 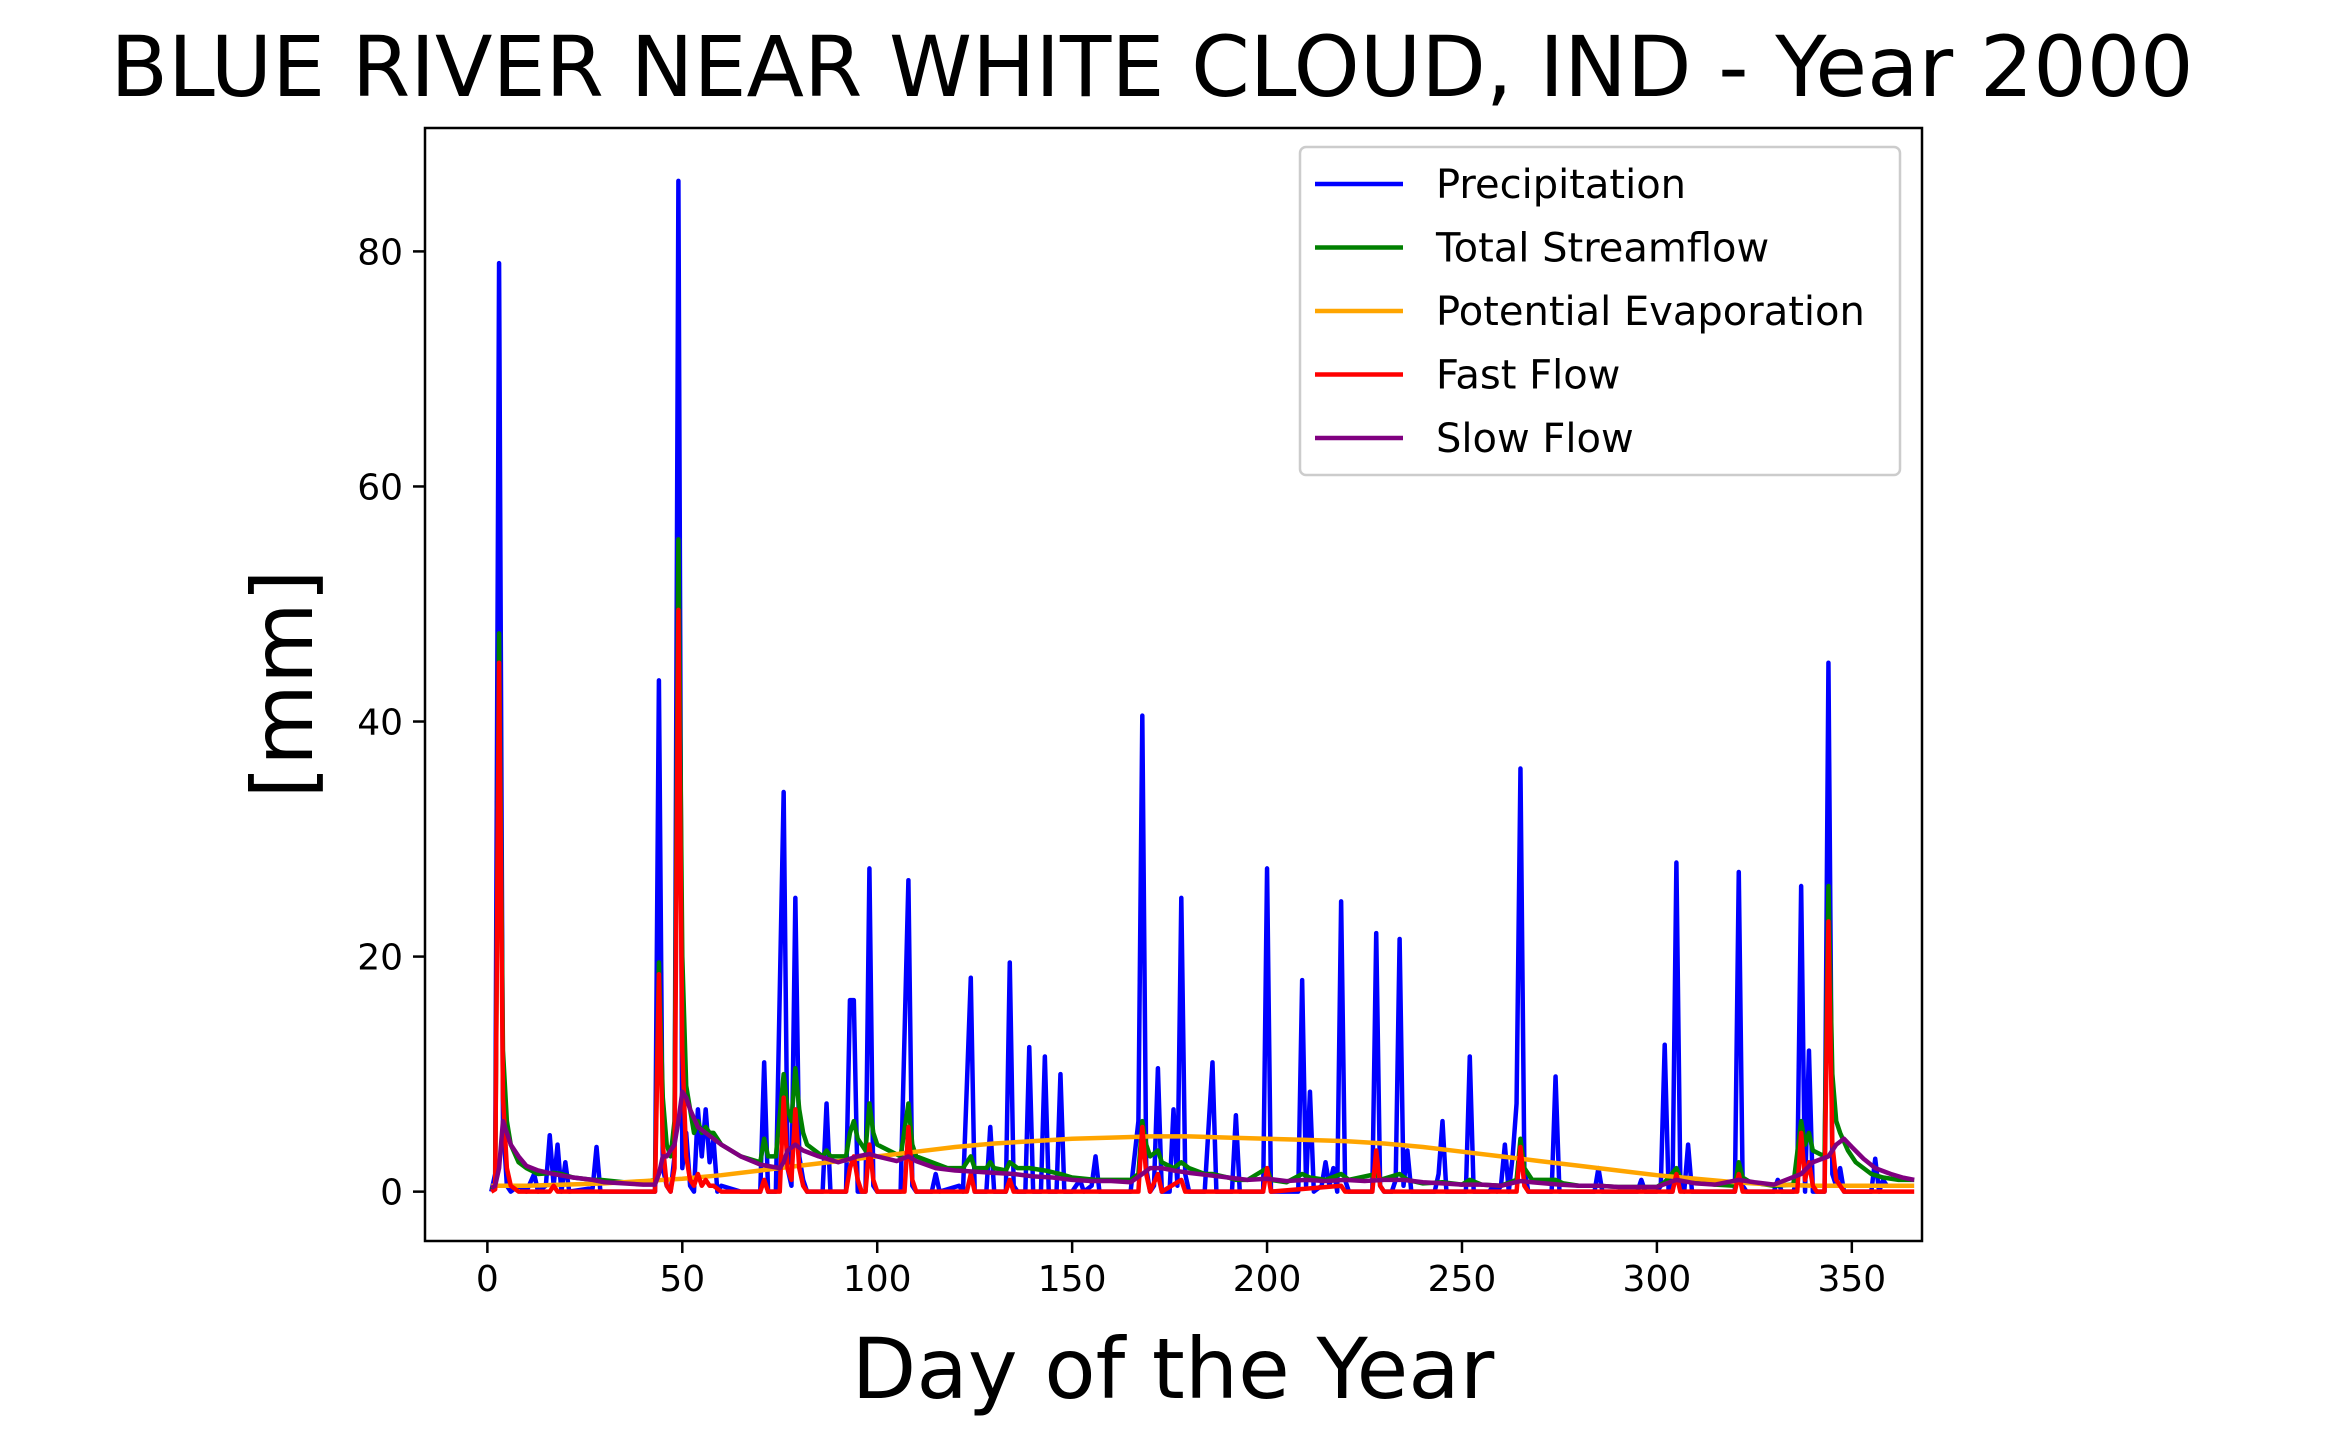 What do you see at coordinates (1535, 439) in the screenshot?
I see `legend-label-4: Slow Flow` at bounding box center [1535, 439].